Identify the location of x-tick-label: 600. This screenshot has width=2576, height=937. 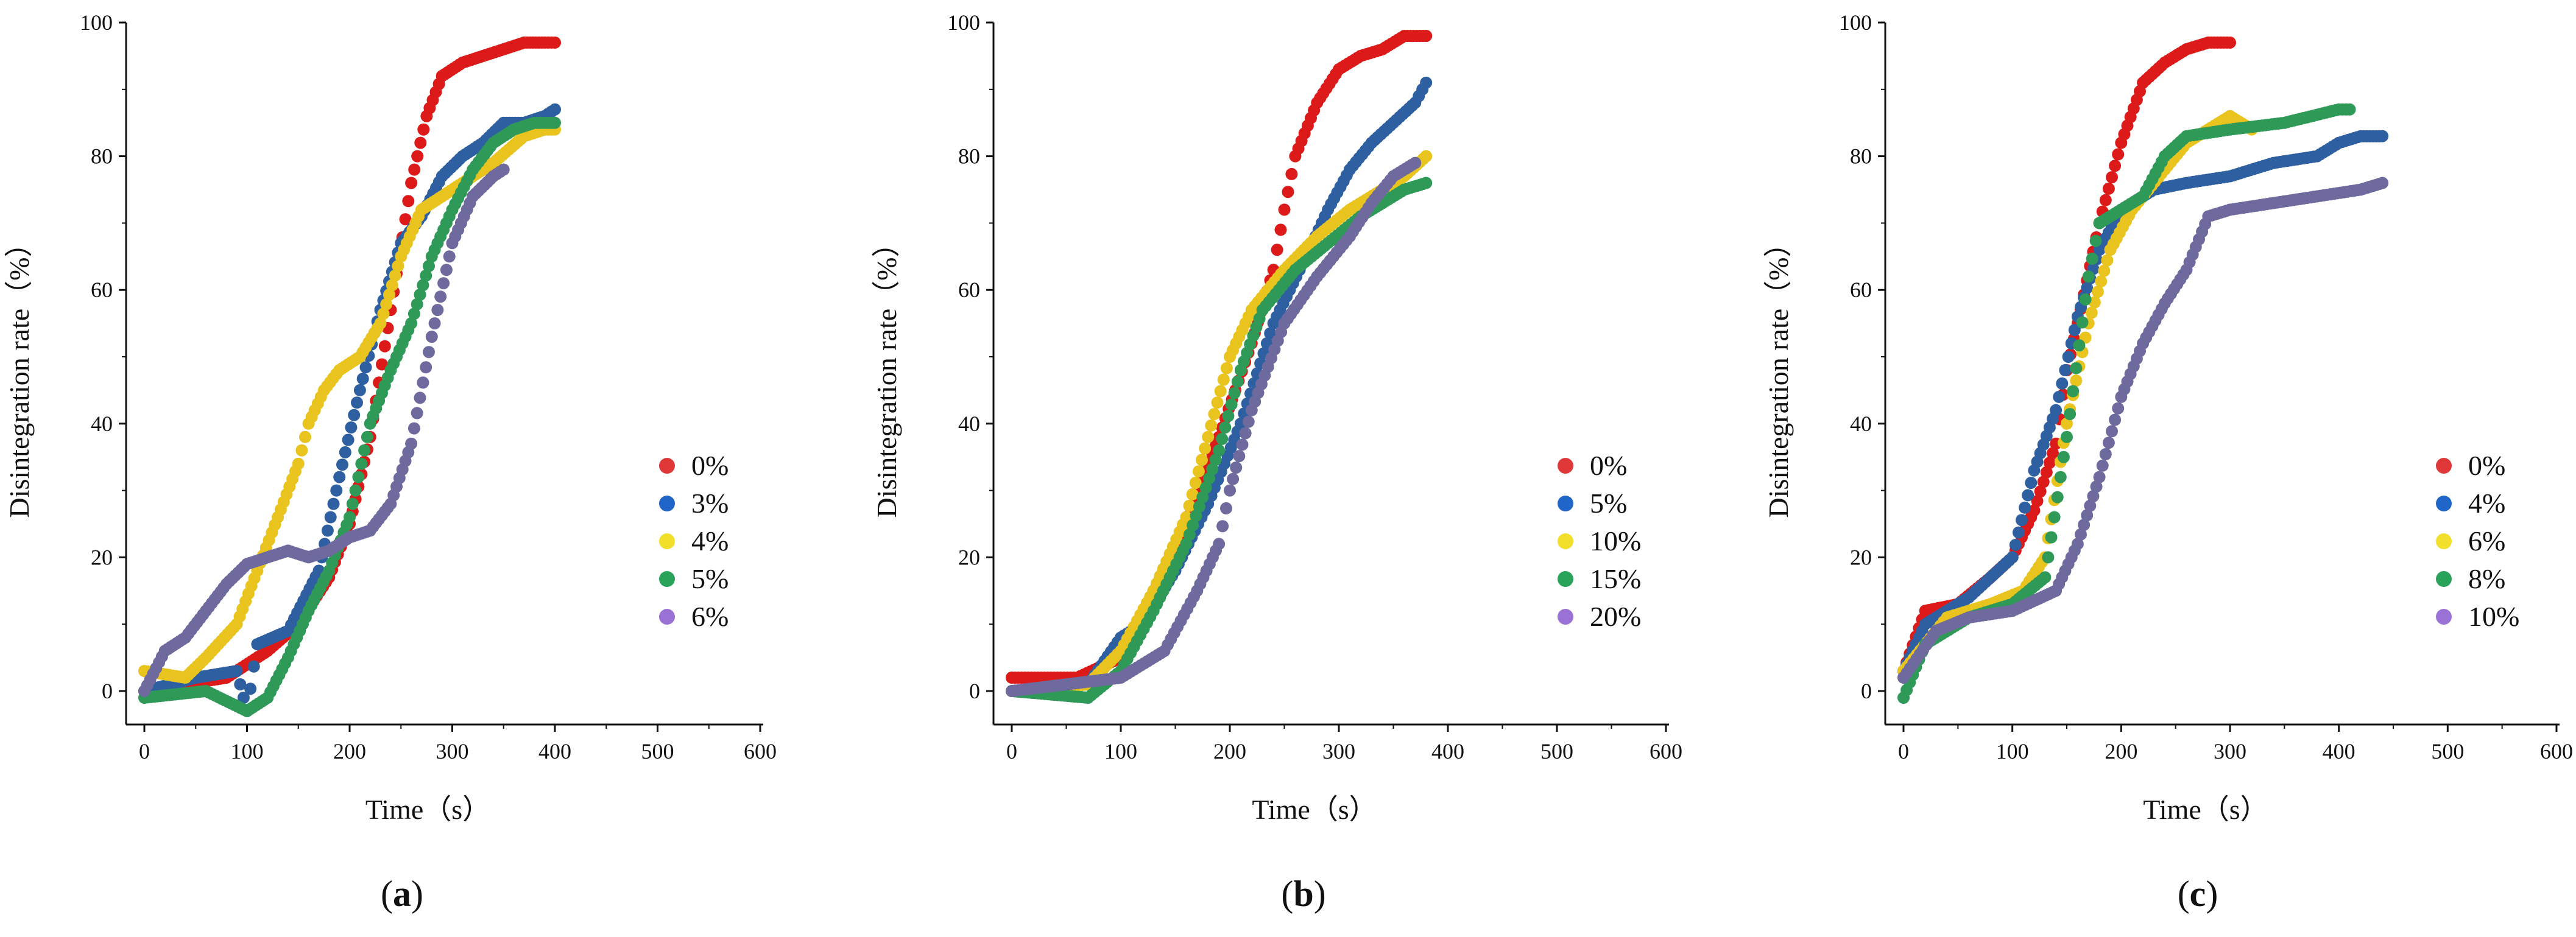
(760, 751).